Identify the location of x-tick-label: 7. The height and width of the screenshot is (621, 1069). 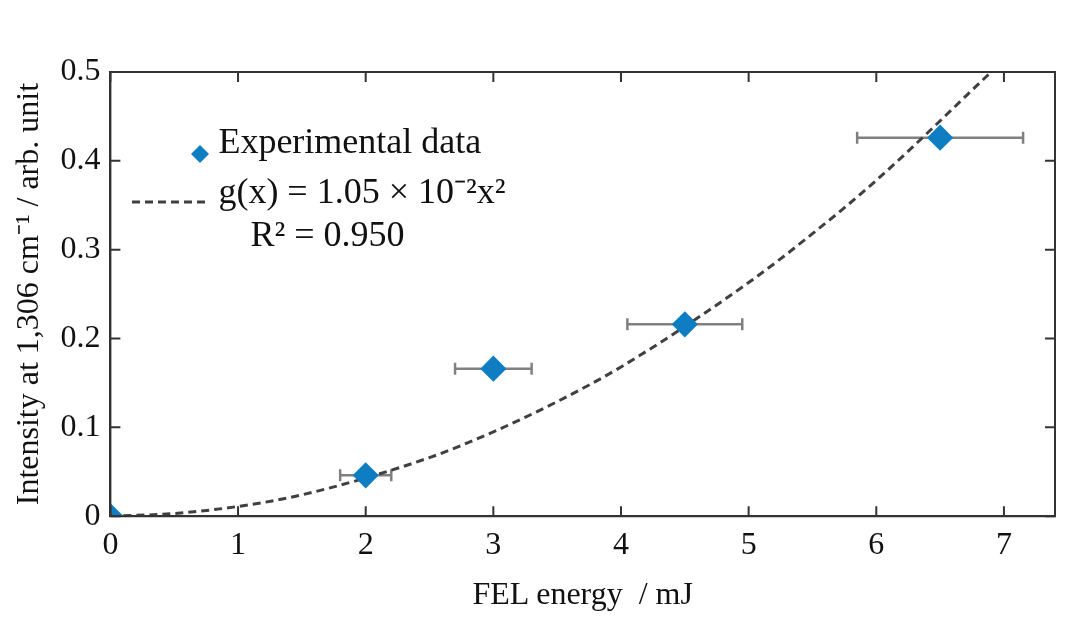
(1003, 542).